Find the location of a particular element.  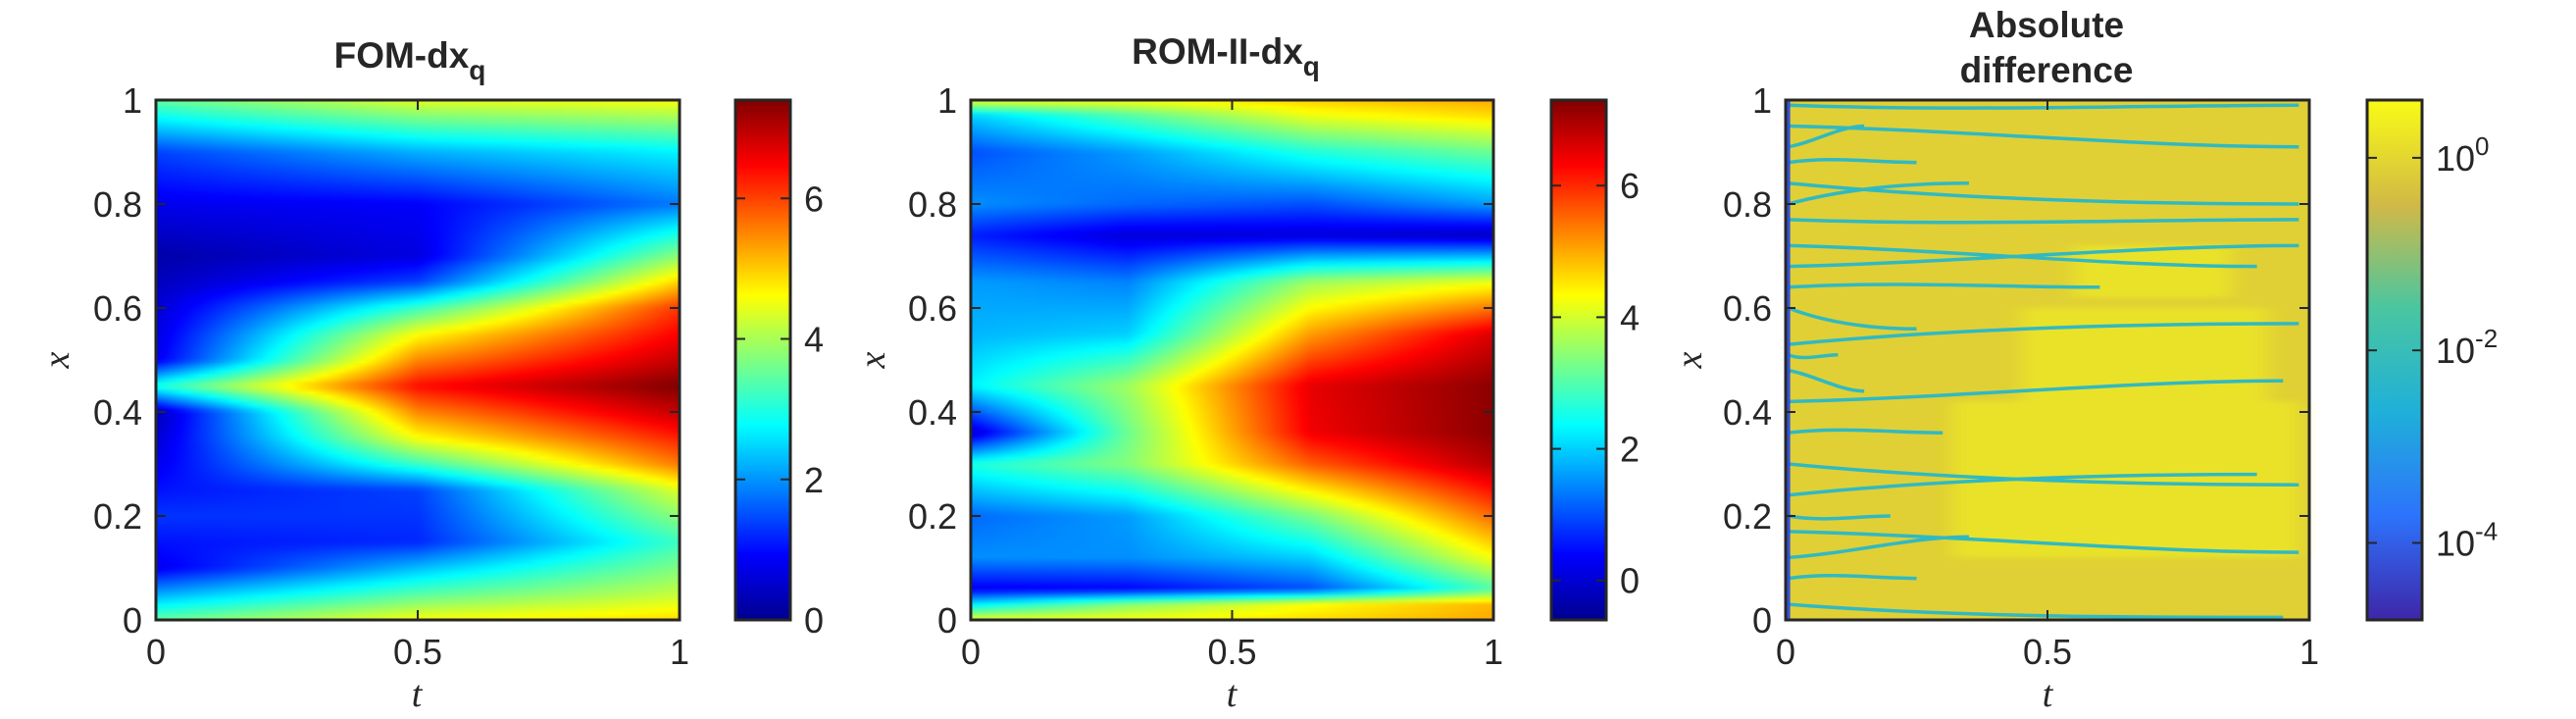

panel-title-line-2: difference is located at coordinates (2047, 70).